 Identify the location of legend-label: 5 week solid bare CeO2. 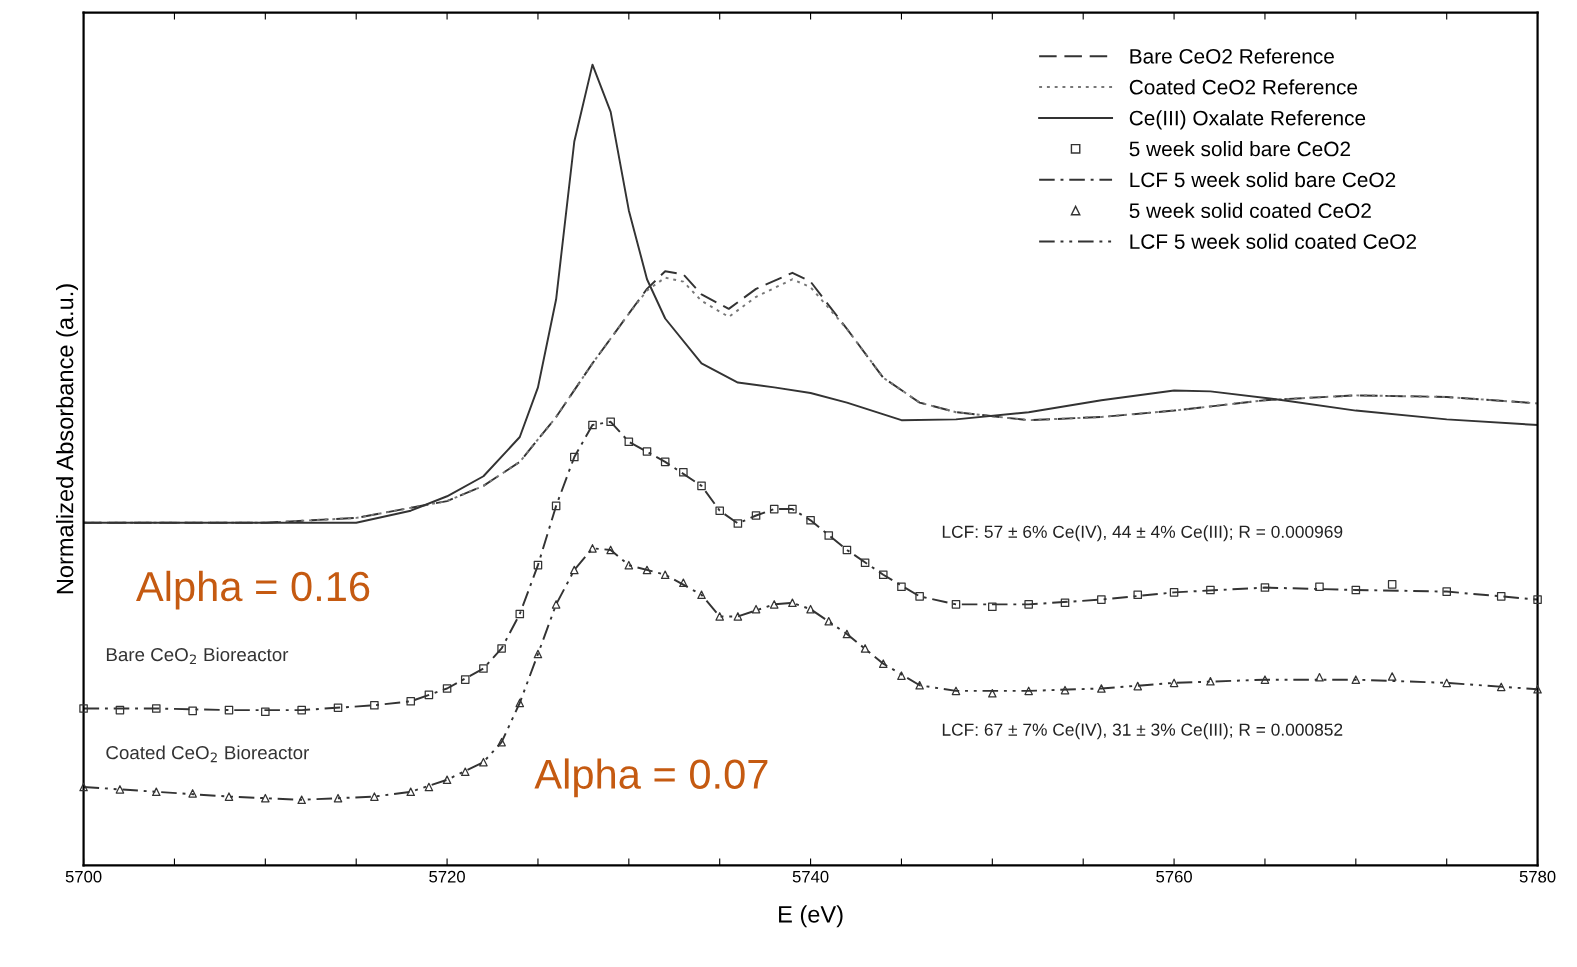
(1240, 149).